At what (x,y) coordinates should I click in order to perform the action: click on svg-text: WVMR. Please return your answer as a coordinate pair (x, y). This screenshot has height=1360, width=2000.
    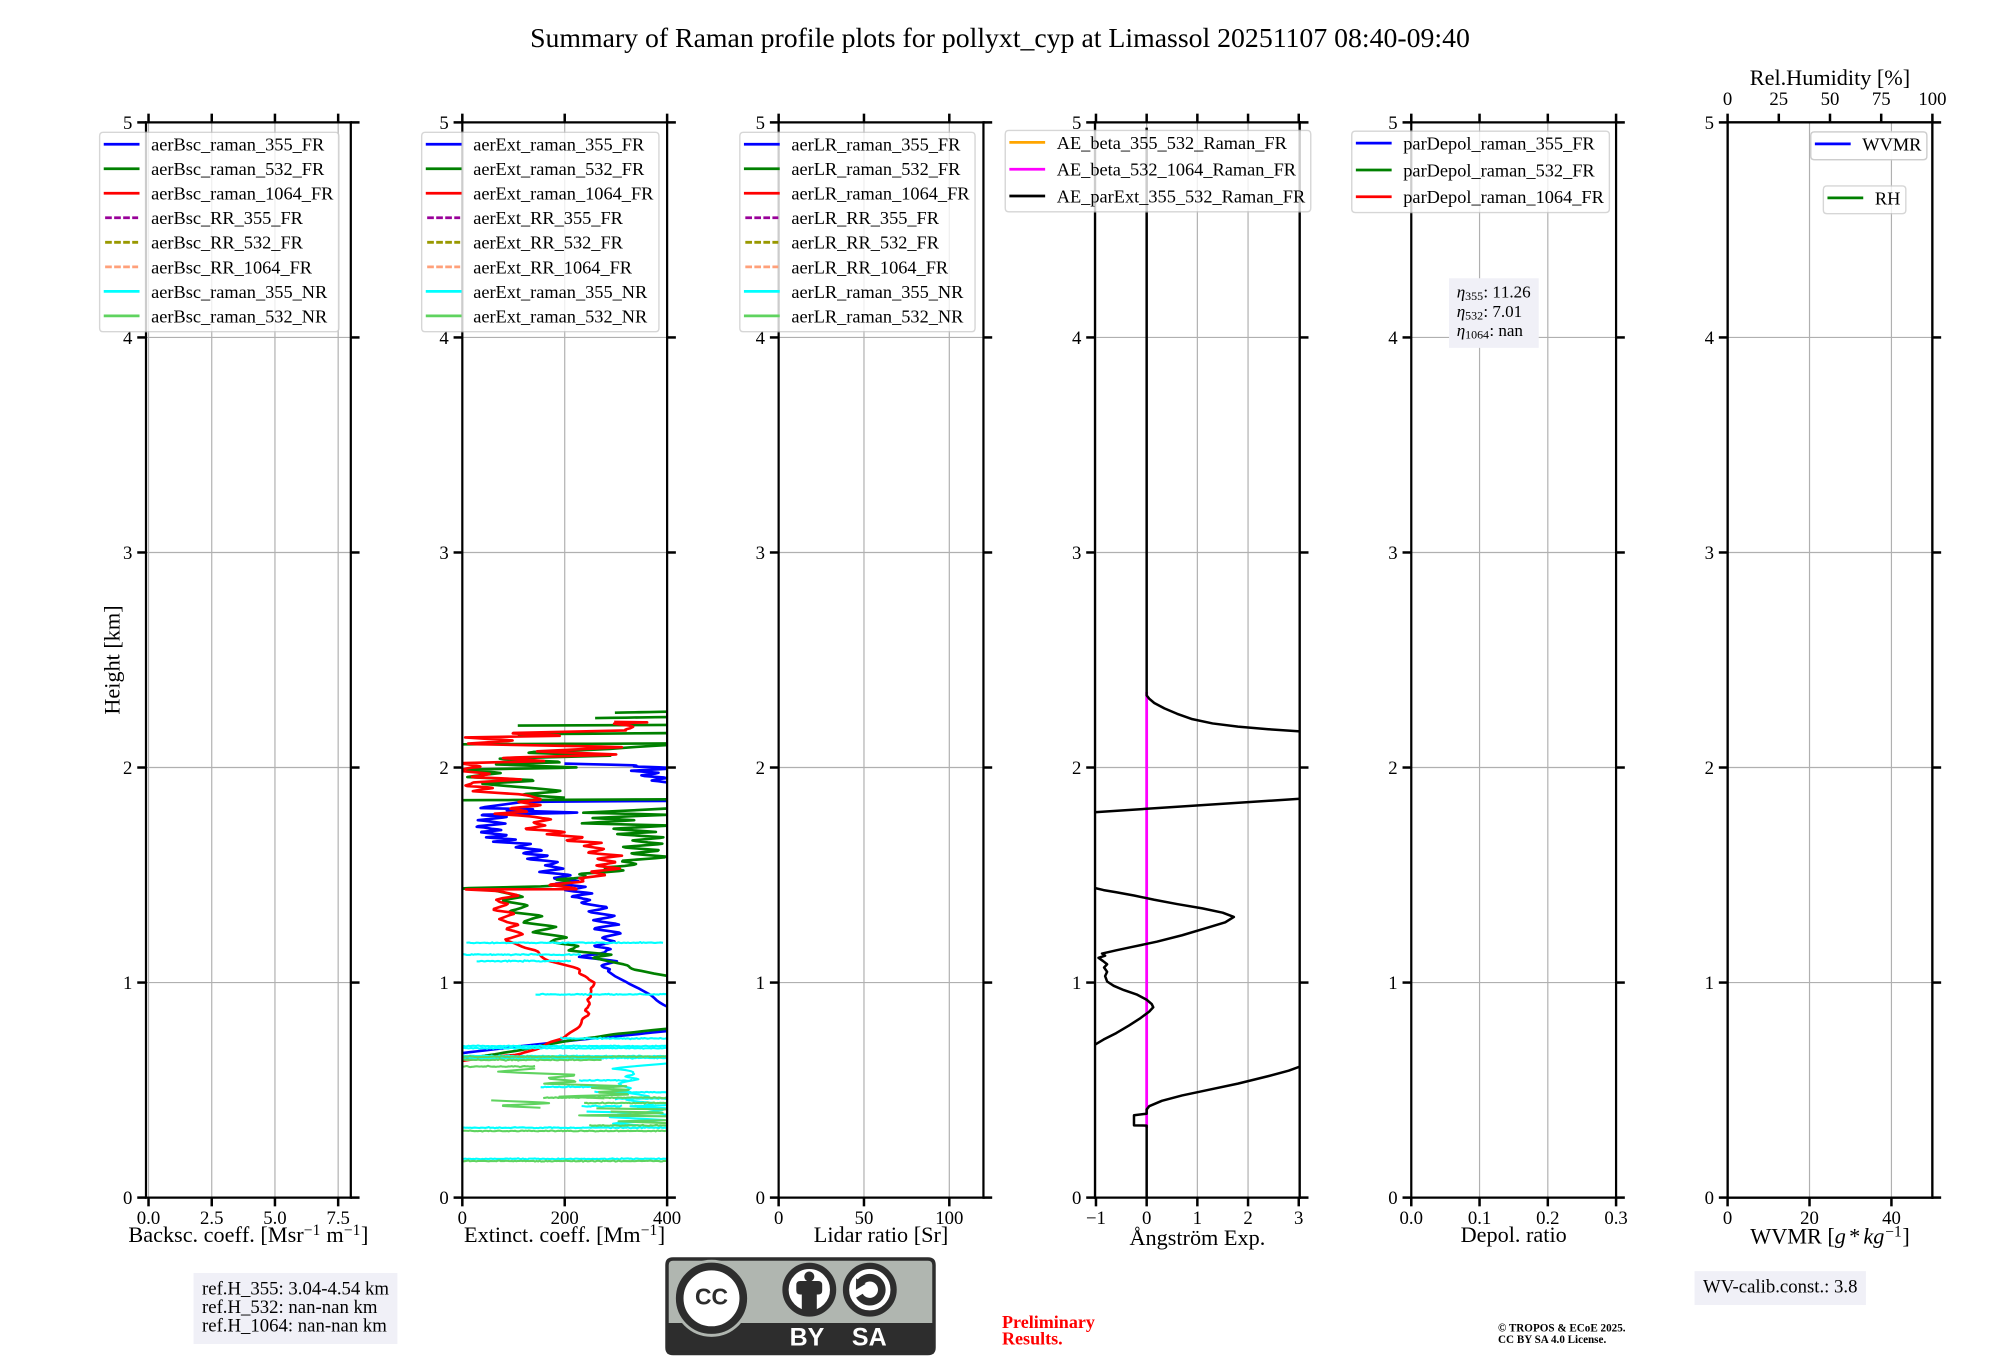
    Looking at the image, I should click on (1892, 144).